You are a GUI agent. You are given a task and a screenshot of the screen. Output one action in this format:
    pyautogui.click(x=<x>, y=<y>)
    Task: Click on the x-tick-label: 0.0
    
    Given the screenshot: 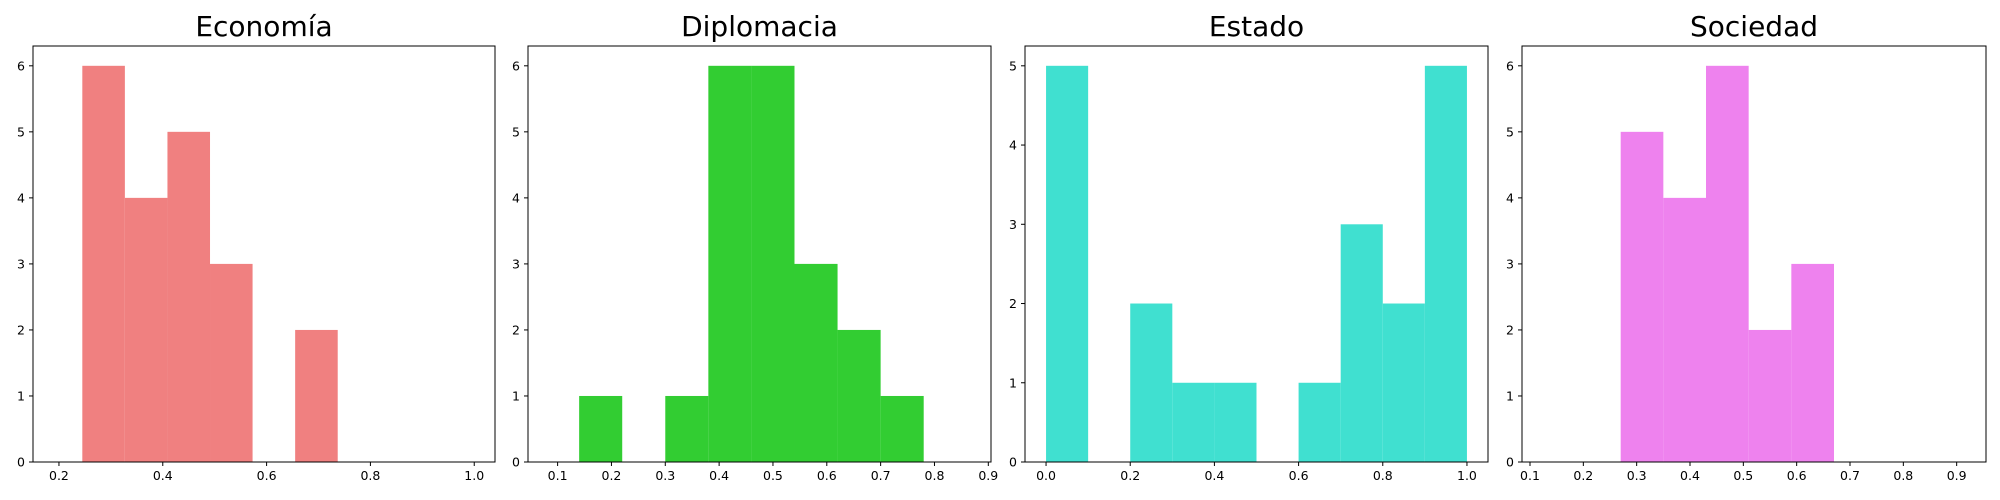 What is the action you would take?
    pyautogui.click(x=1046, y=475)
    